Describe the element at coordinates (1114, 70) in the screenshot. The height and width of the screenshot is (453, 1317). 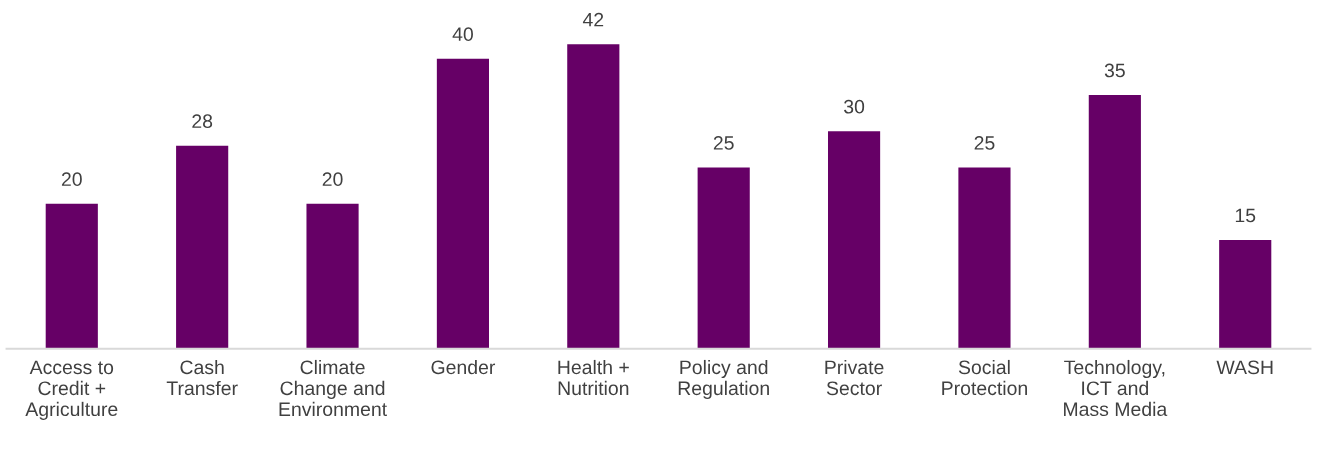
I see `data-label: 35` at that location.